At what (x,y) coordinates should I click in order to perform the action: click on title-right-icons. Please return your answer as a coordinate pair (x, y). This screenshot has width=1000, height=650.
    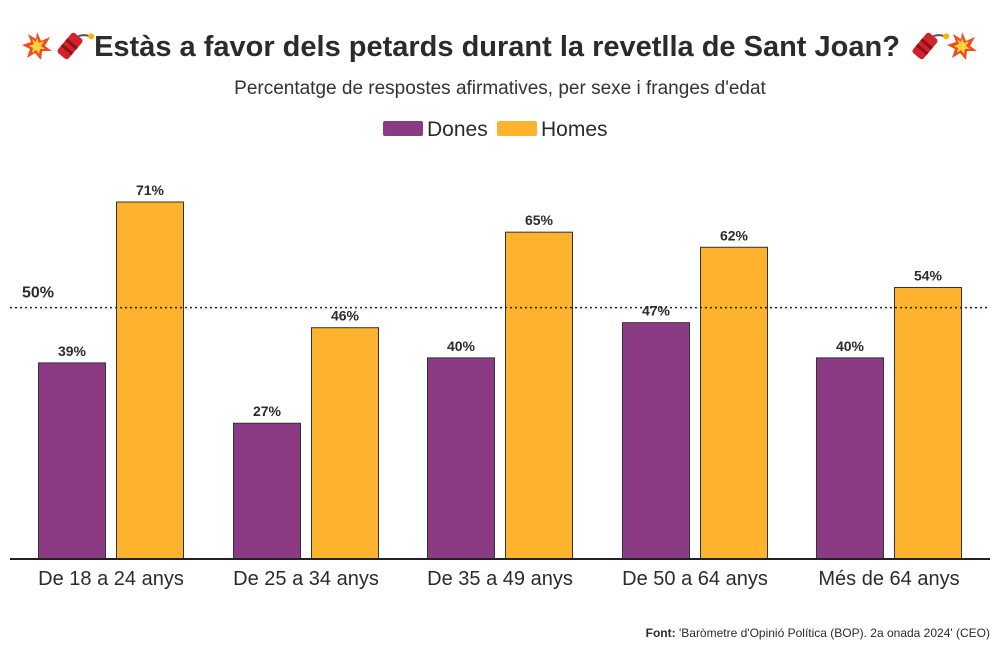
    Looking at the image, I should click on (944, 46).